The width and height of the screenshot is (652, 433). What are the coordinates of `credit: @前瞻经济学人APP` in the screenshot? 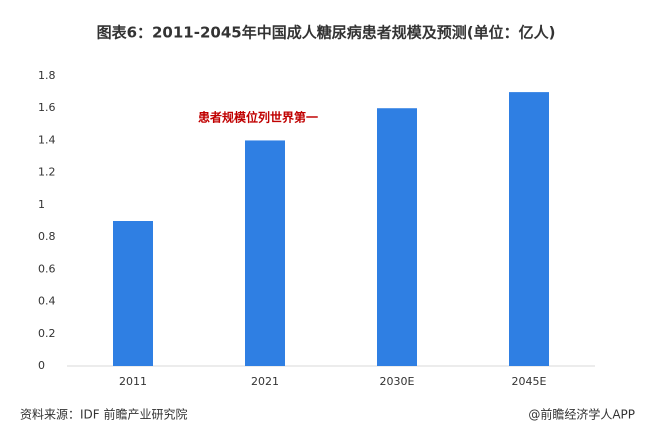 It's located at (581, 414).